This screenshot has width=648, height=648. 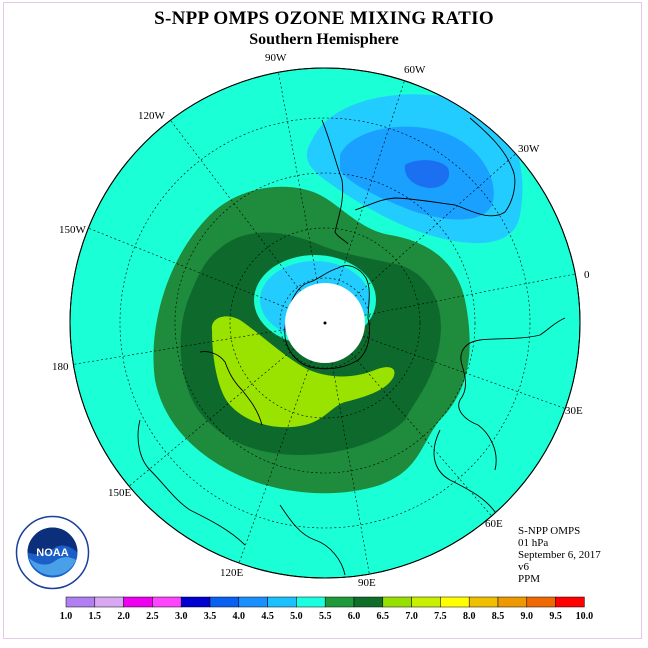 I want to click on contour-deep-blue, so click(x=427, y=174).